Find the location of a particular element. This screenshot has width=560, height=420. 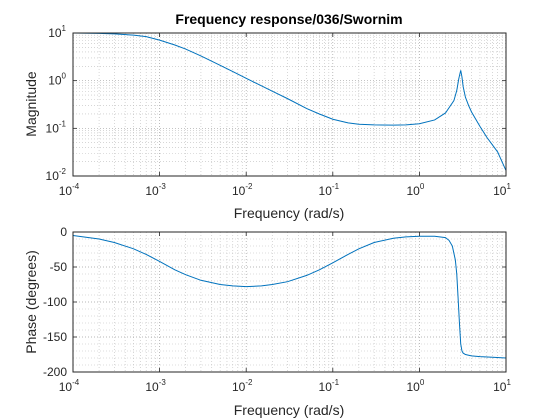

y-tick-label: -100 is located at coordinates (55, 302).